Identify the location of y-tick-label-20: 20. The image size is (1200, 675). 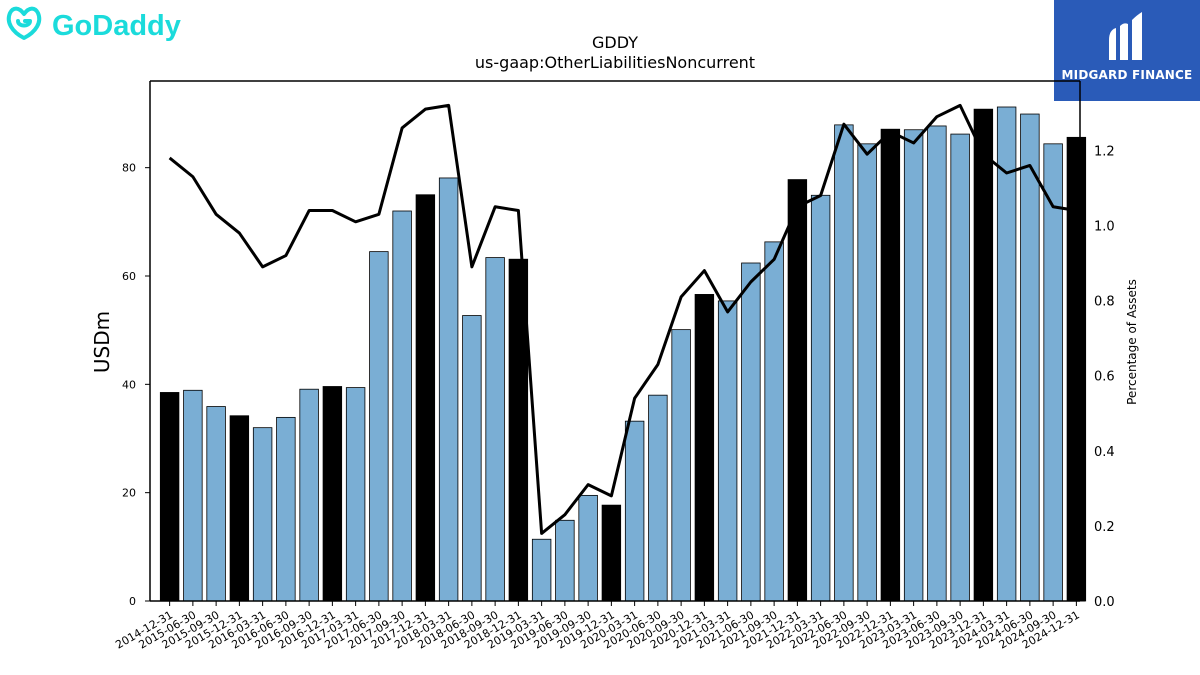
(129, 493).